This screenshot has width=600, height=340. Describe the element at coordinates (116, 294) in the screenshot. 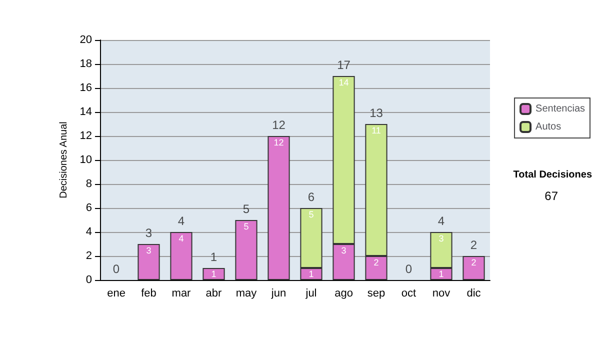

I see `x-tick-label: ene` at that location.